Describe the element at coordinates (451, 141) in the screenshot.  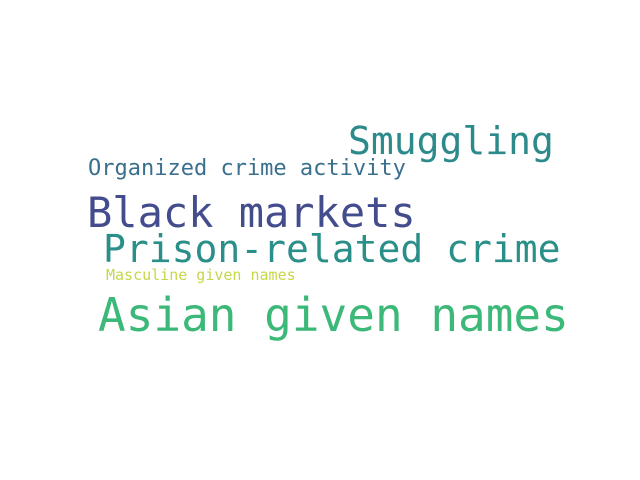
I see `word-smuggling: Smuggling` at that location.